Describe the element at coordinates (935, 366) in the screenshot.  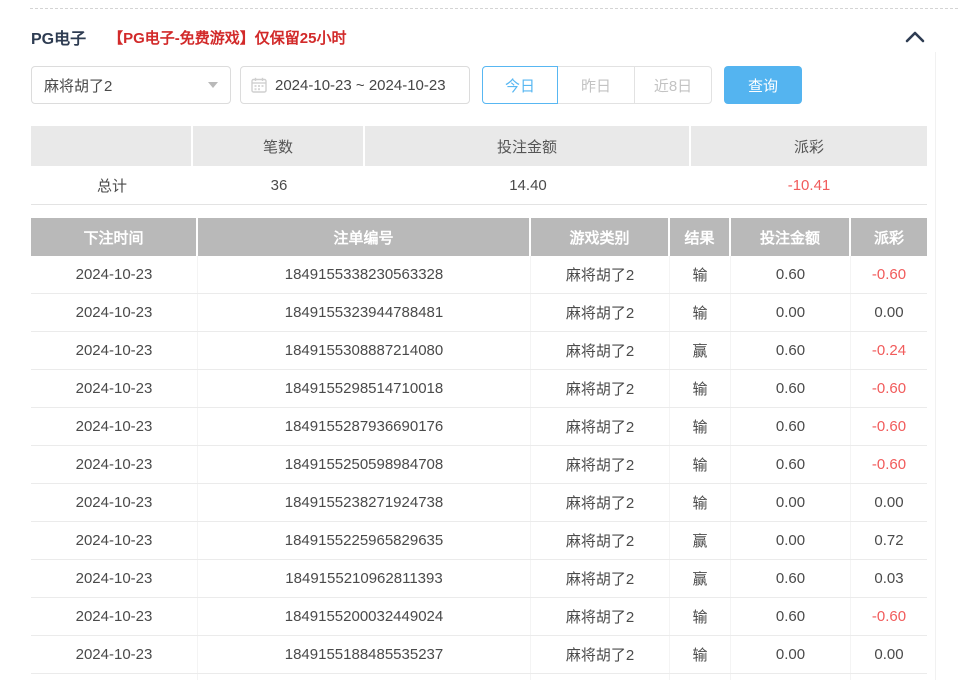
I see `right-edge-line` at that location.